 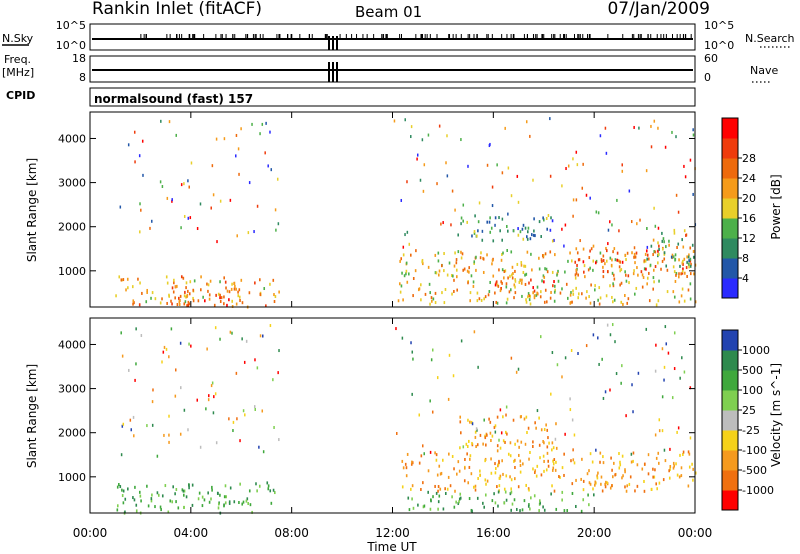 What do you see at coordinates (751, 430) in the screenshot?
I see `colorbar-tick-label: -25` at bounding box center [751, 430].